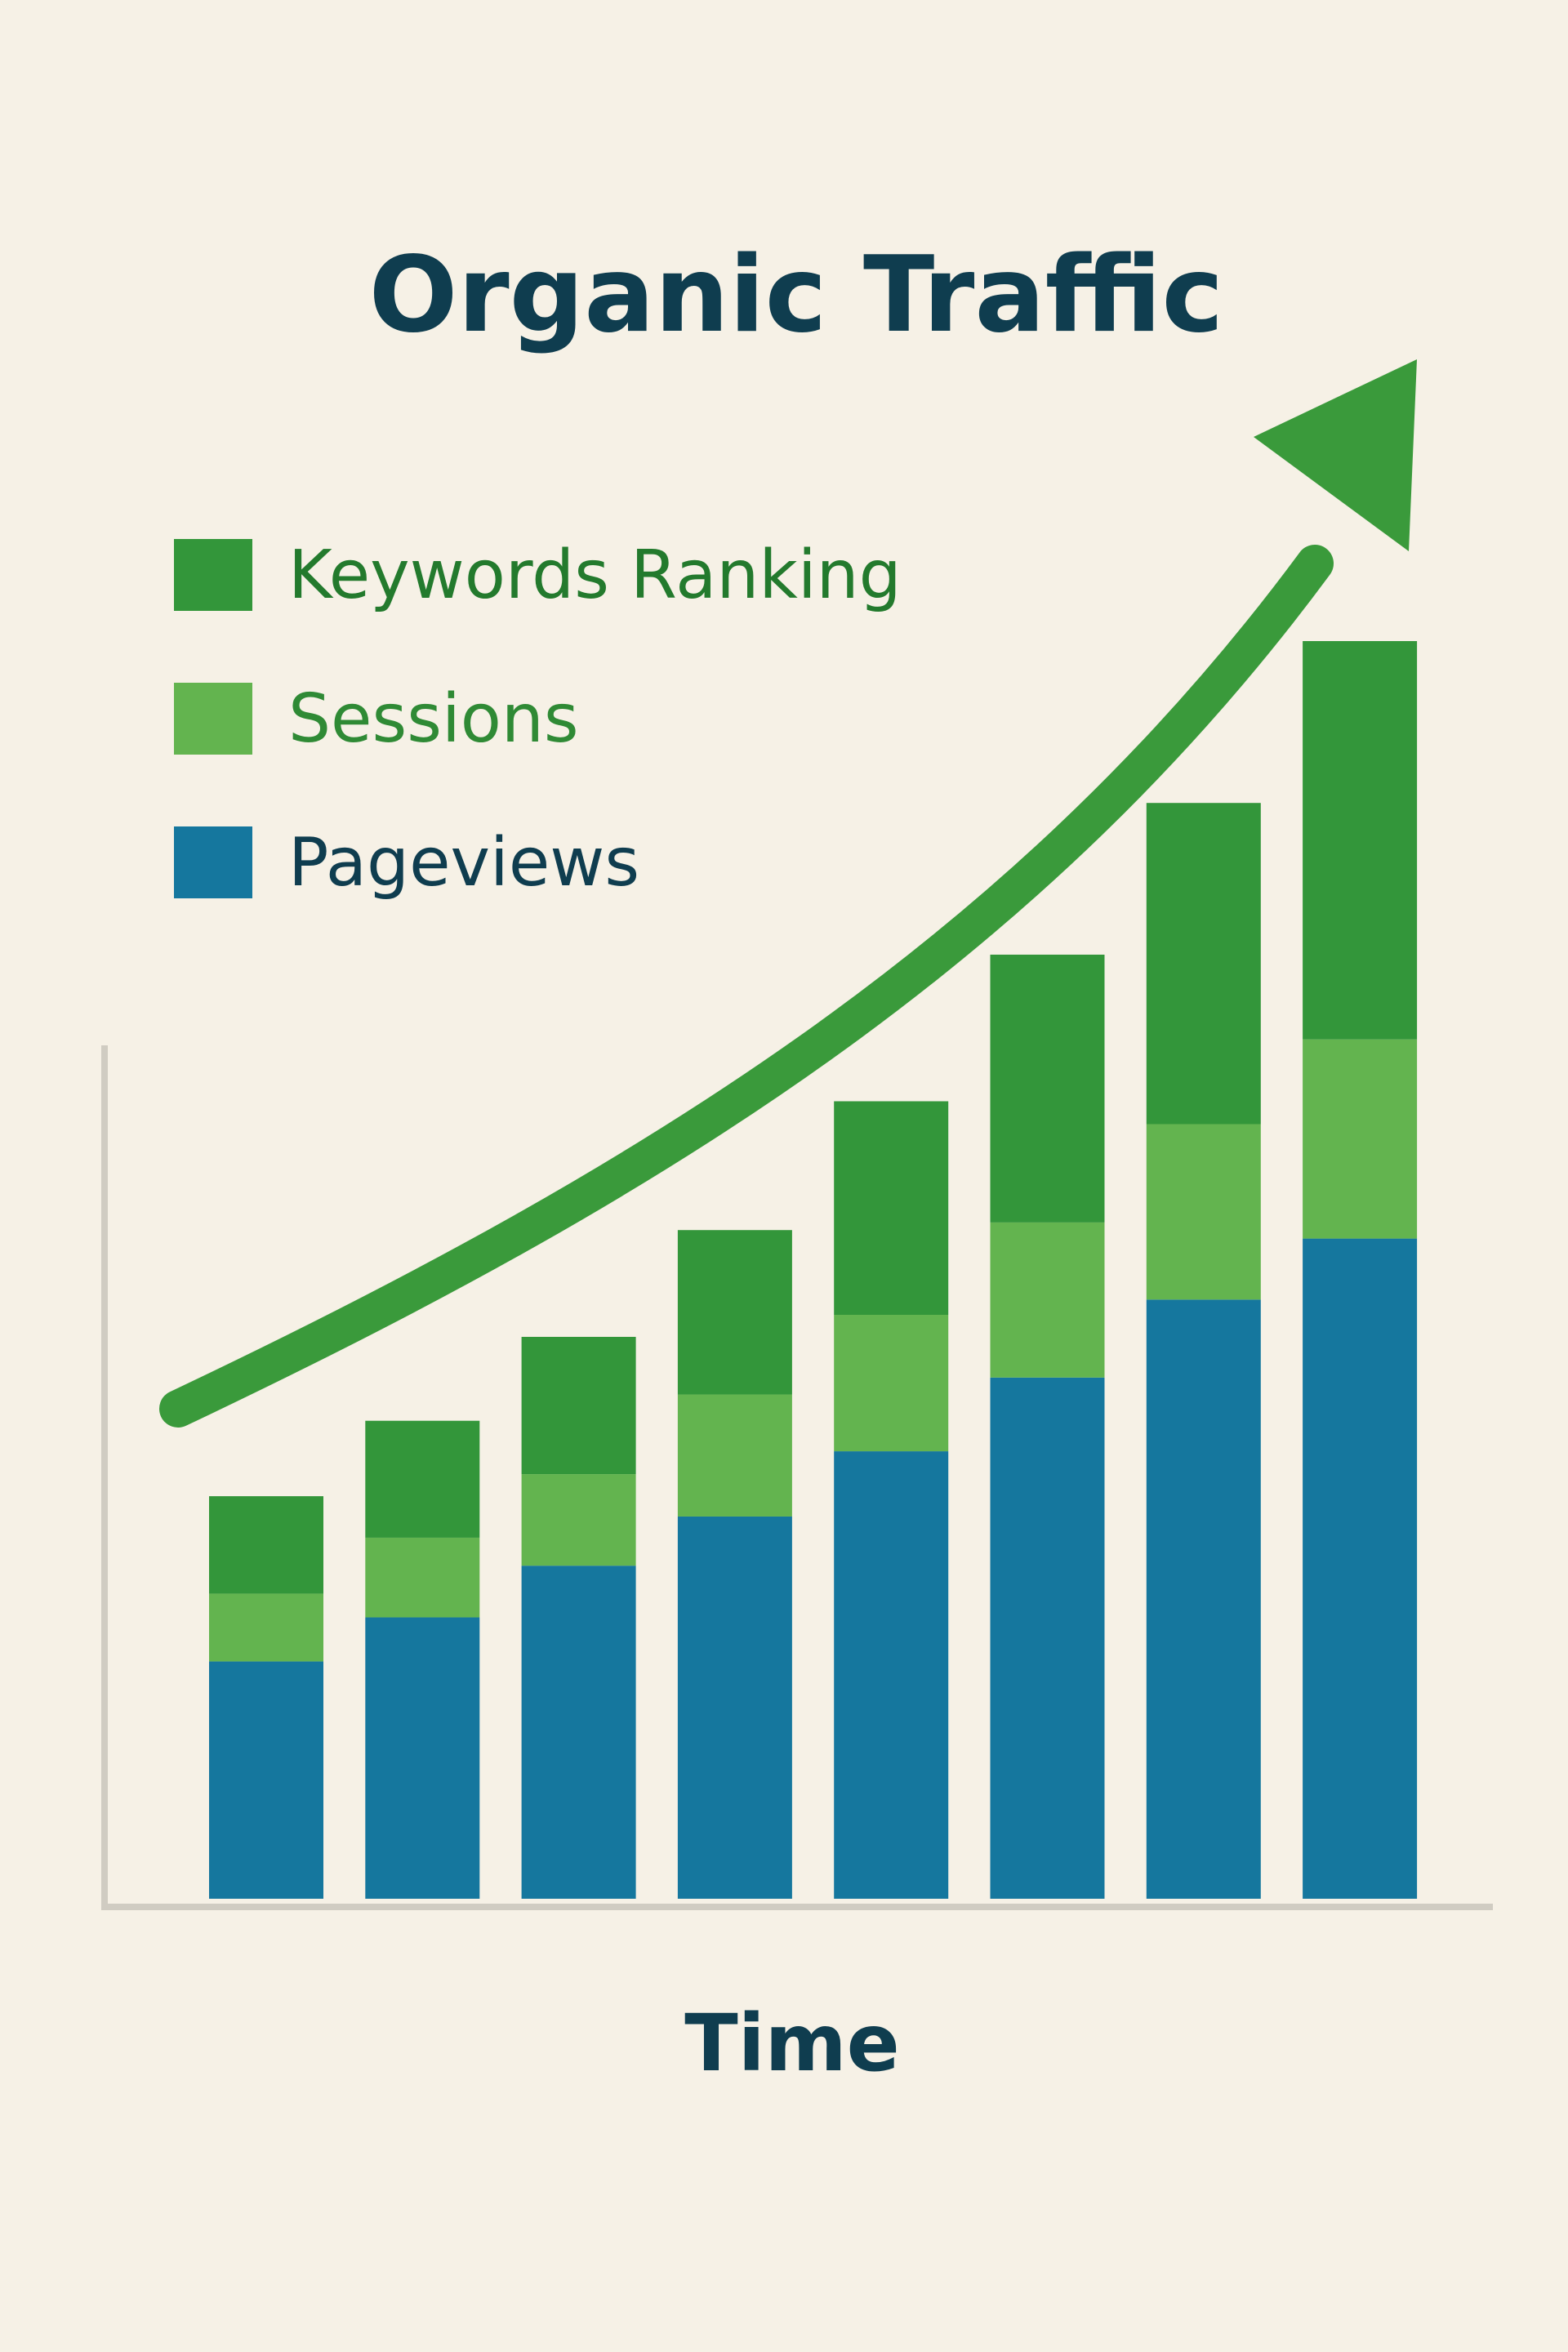  Describe the element at coordinates (595, 575) in the screenshot. I see `legend-label: Keywords Ranking` at that location.